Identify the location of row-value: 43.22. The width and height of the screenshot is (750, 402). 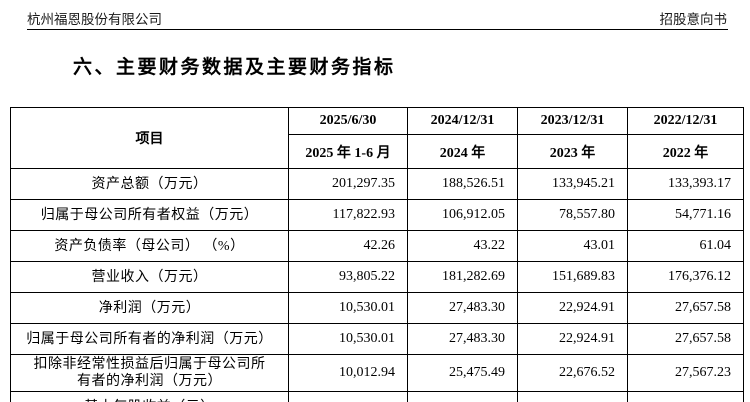
(462, 246).